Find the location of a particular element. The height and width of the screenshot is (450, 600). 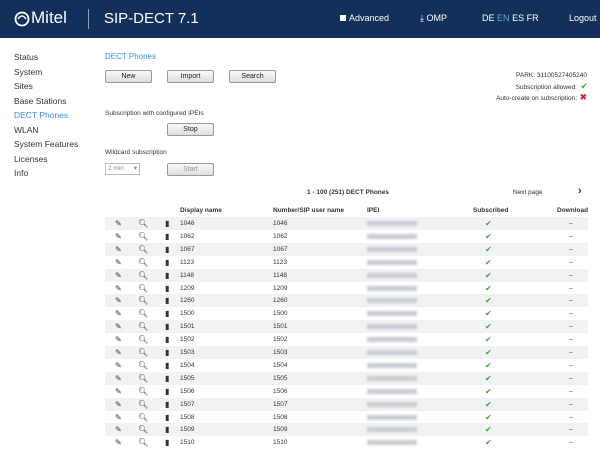

nav-item: Info is located at coordinates (21, 173).